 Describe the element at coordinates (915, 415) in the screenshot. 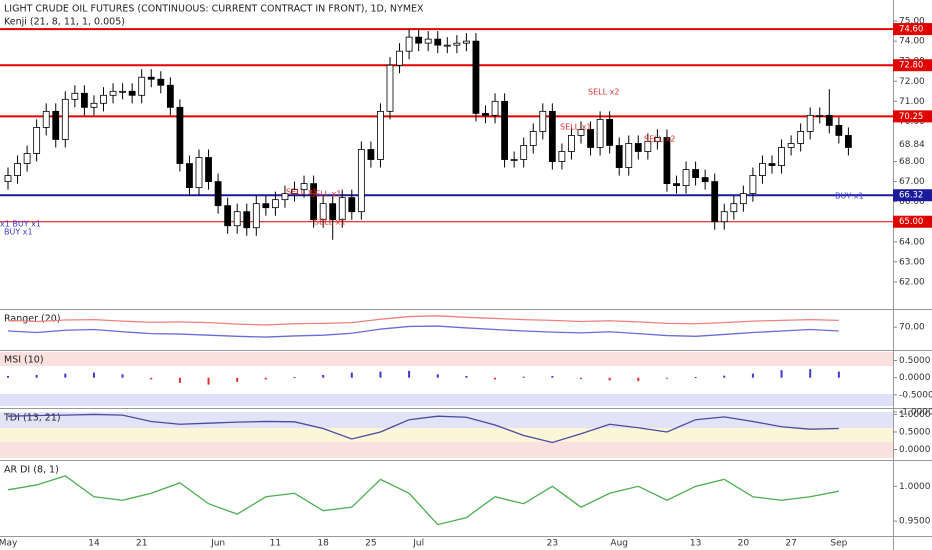

I see `y-tick-label: 1.0000` at that location.